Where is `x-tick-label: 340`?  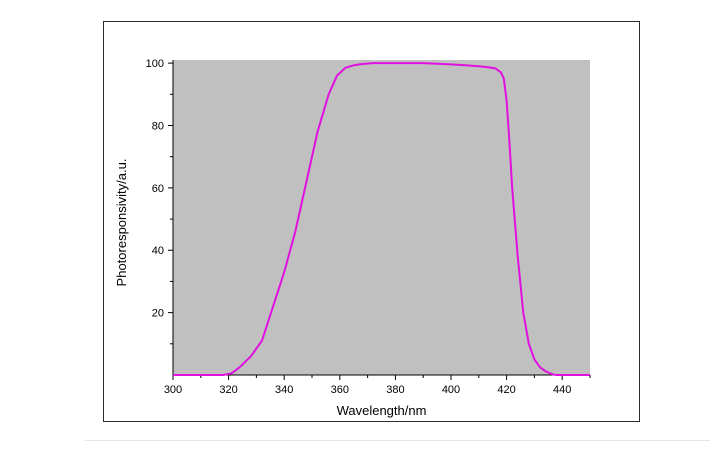 x-tick-label: 340 is located at coordinates (284, 390).